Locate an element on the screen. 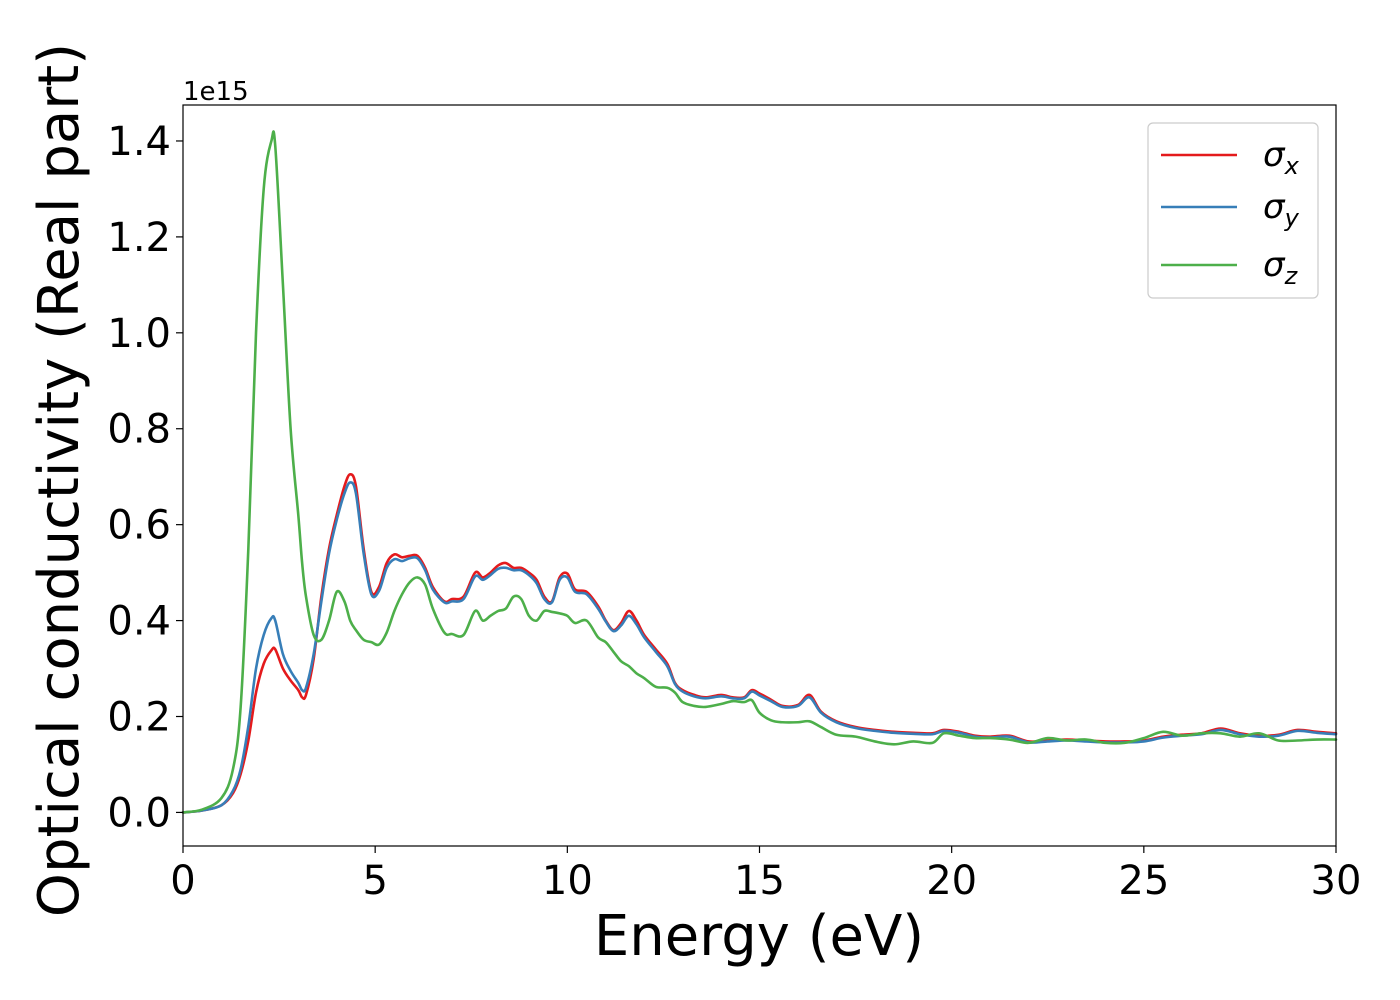 The width and height of the screenshot is (1400, 1000). legend-box is located at coordinates (1233, 210).